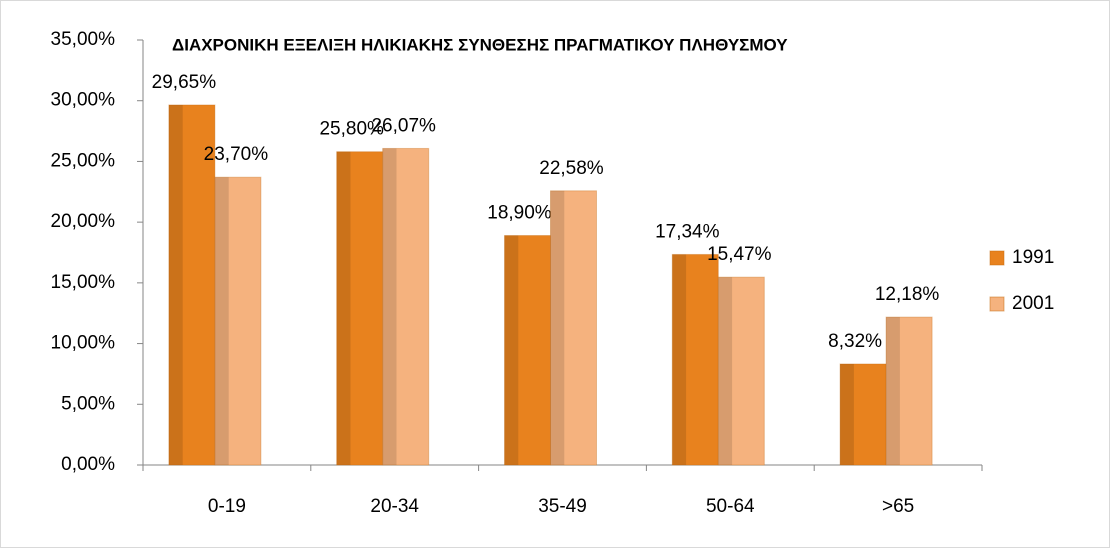 This screenshot has height=548, width=1110. Describe the element at coordinates (83, 343) in the screenshot. I see `y-tick-label: 10,00%` at that location.